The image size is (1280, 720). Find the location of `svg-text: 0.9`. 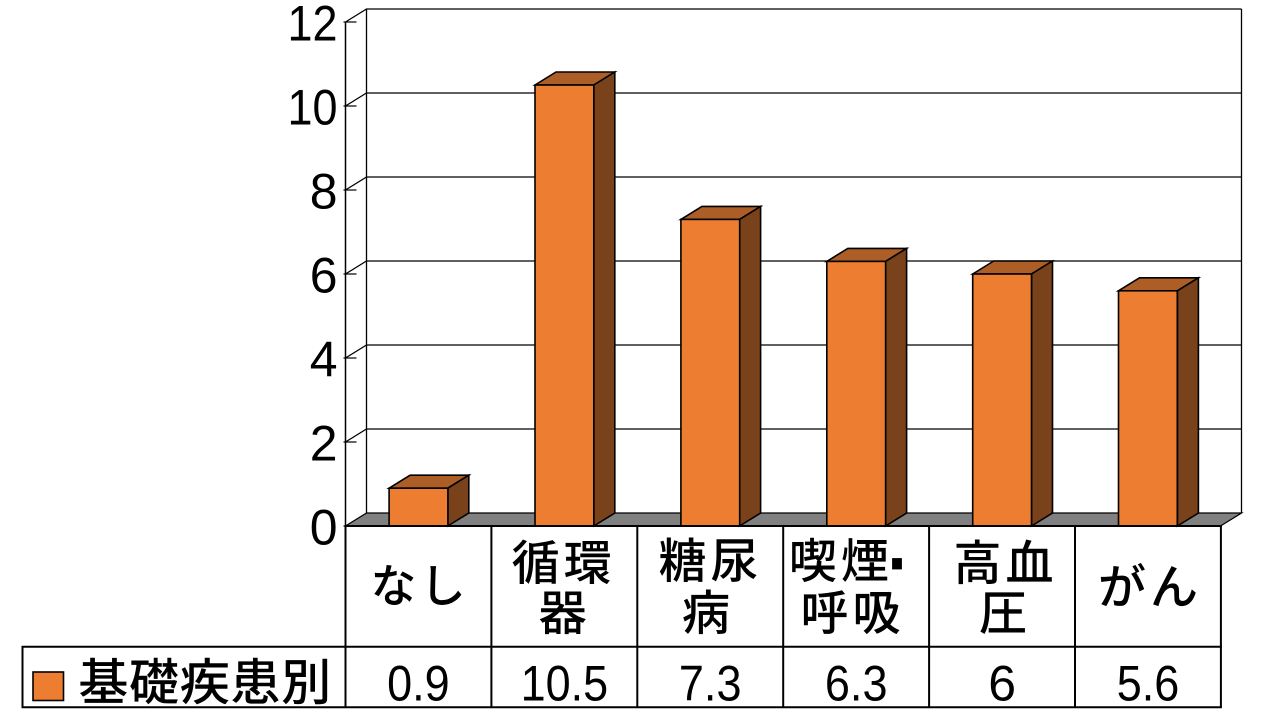

svg-text: 0.9 is located at coordinates (418, 683).